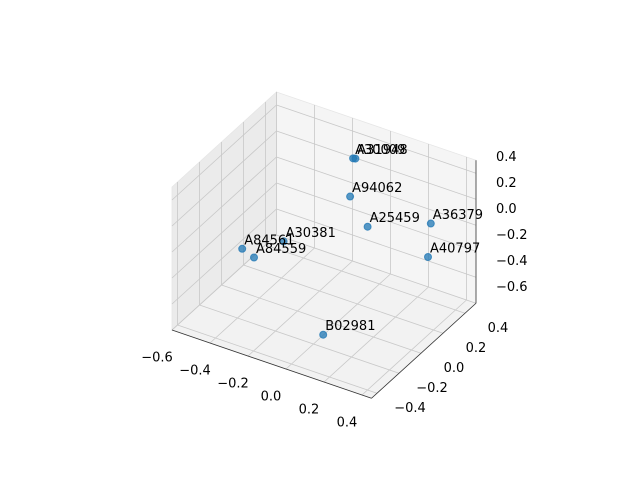  Describe the element at coordinates (506, 183) in the screenshot. I see `z-tick-label: 0.2` at that location.